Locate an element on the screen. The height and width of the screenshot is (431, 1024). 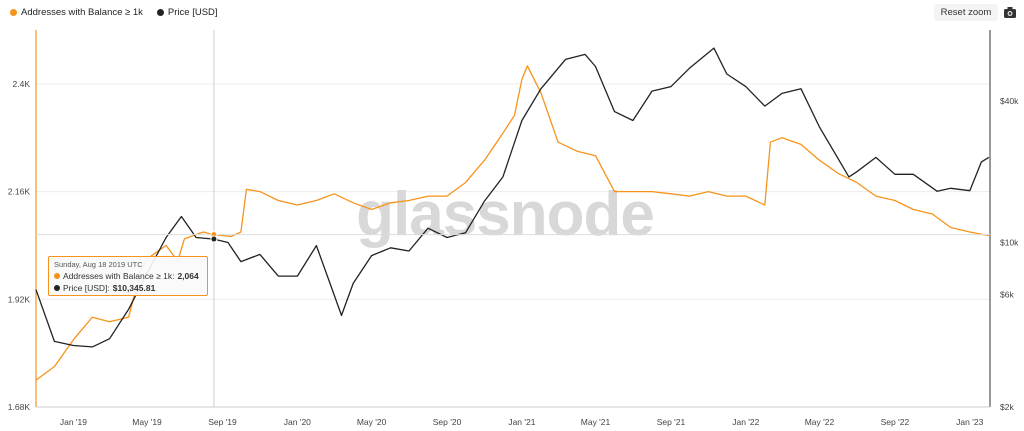
tooltip-row-addresses: Addresses with Balance ≥ 1k: 2,064 is located at coordinates (128, 276).